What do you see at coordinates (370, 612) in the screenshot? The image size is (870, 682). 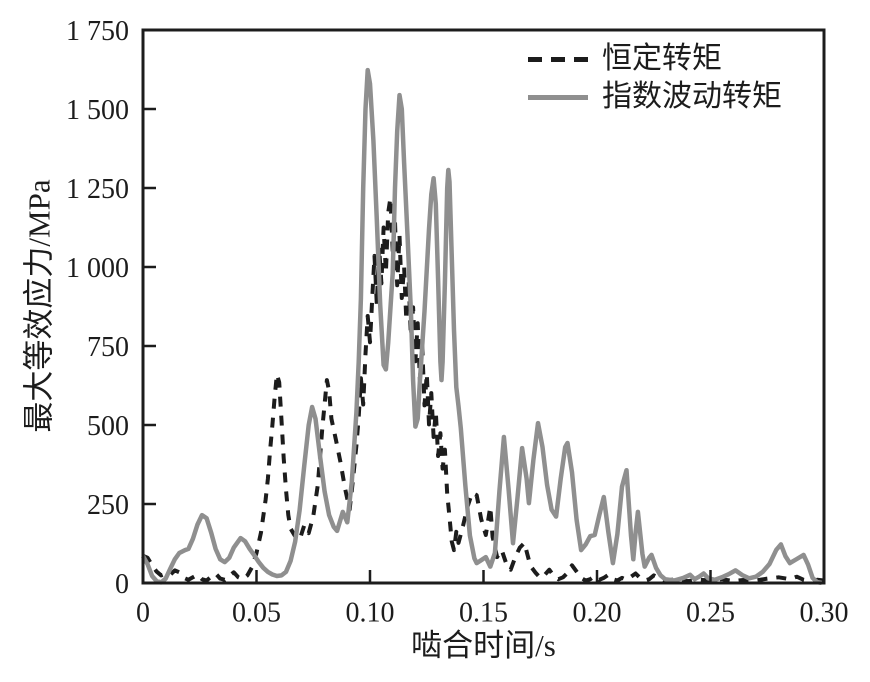 I see `x-axis-tick-label: 0.10` at bounding box center [370, 612].